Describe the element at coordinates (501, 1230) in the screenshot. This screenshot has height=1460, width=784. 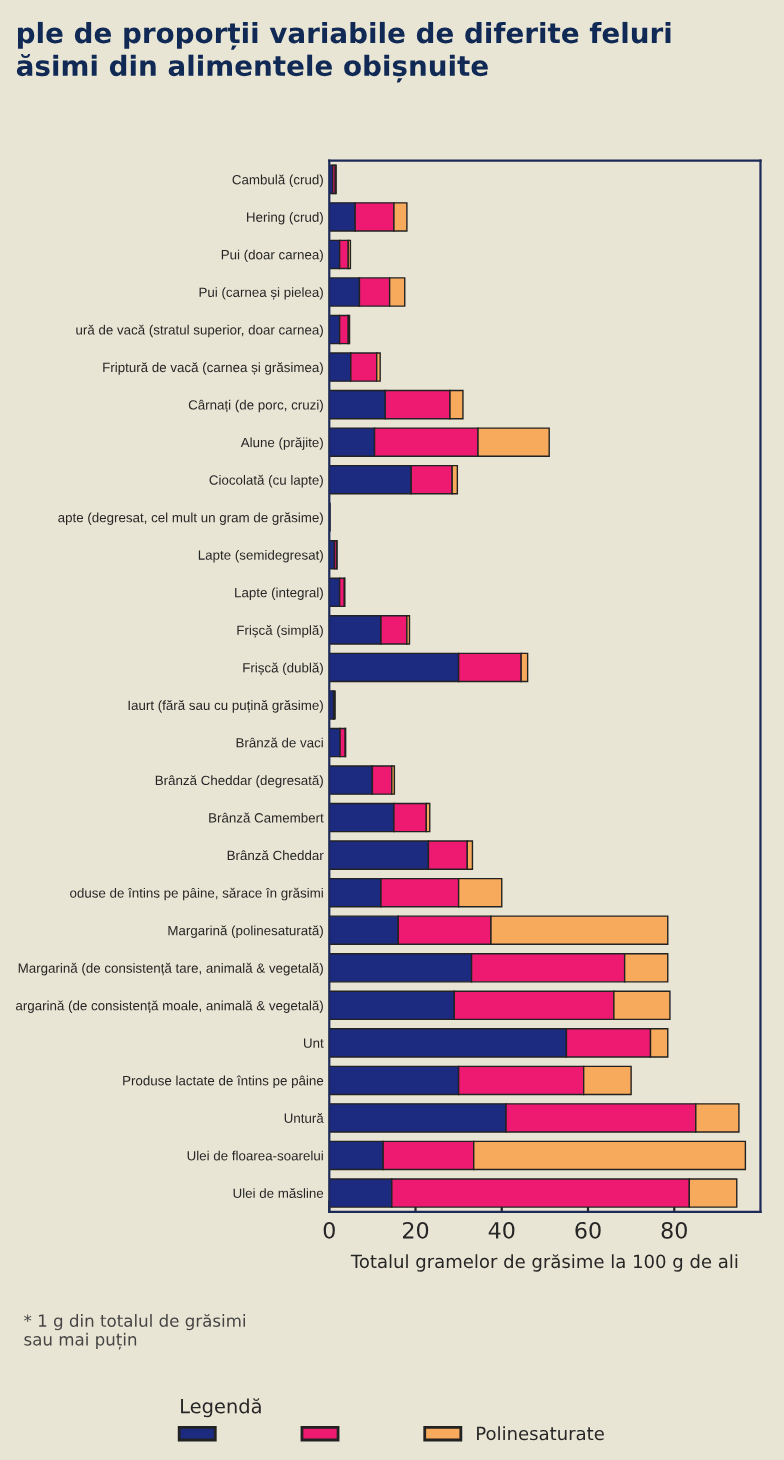
I see `x-tick-label: 40` at that location.